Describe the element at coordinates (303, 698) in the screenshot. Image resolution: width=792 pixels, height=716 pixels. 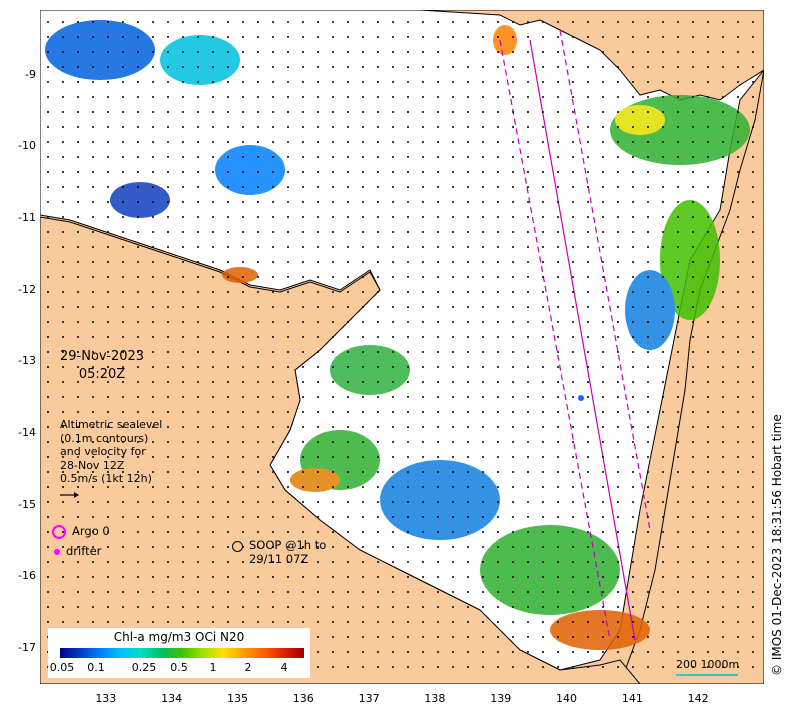
I see `x-tick-label: 136` at that location.